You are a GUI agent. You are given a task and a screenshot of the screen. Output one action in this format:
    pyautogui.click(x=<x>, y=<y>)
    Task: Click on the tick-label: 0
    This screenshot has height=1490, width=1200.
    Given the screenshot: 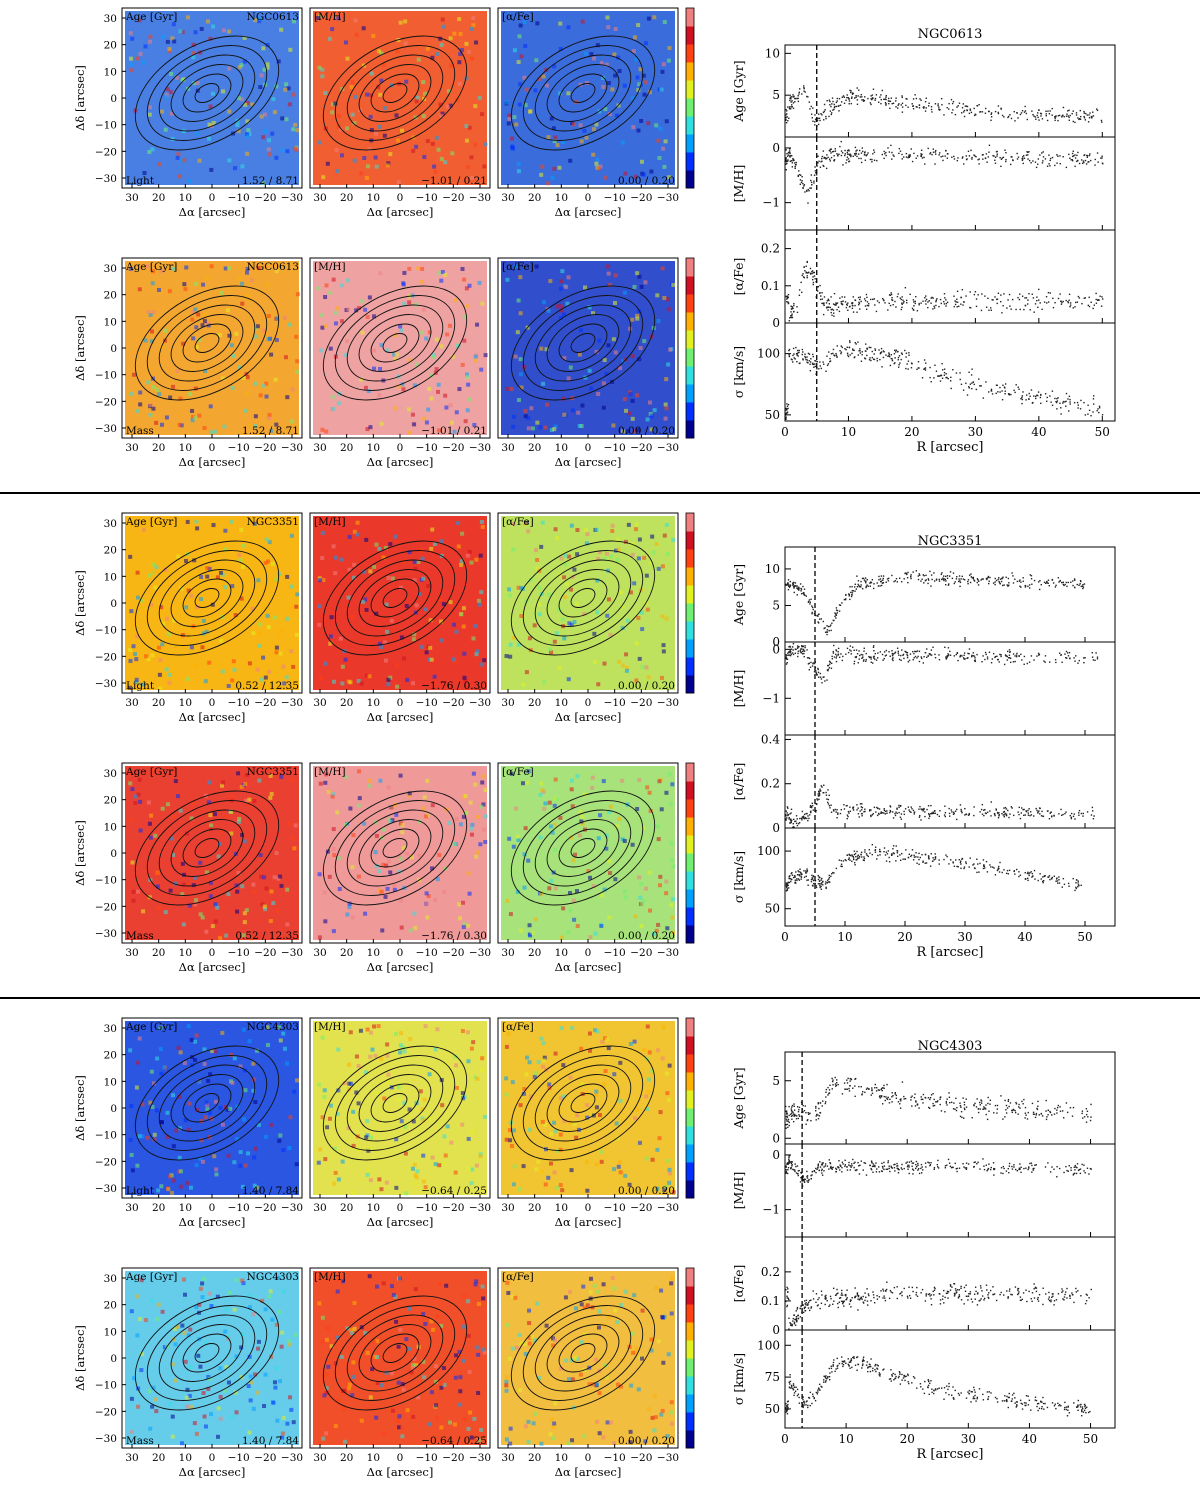 What is the action you would take?
    pyautogui.click(x=113, y=349)
    